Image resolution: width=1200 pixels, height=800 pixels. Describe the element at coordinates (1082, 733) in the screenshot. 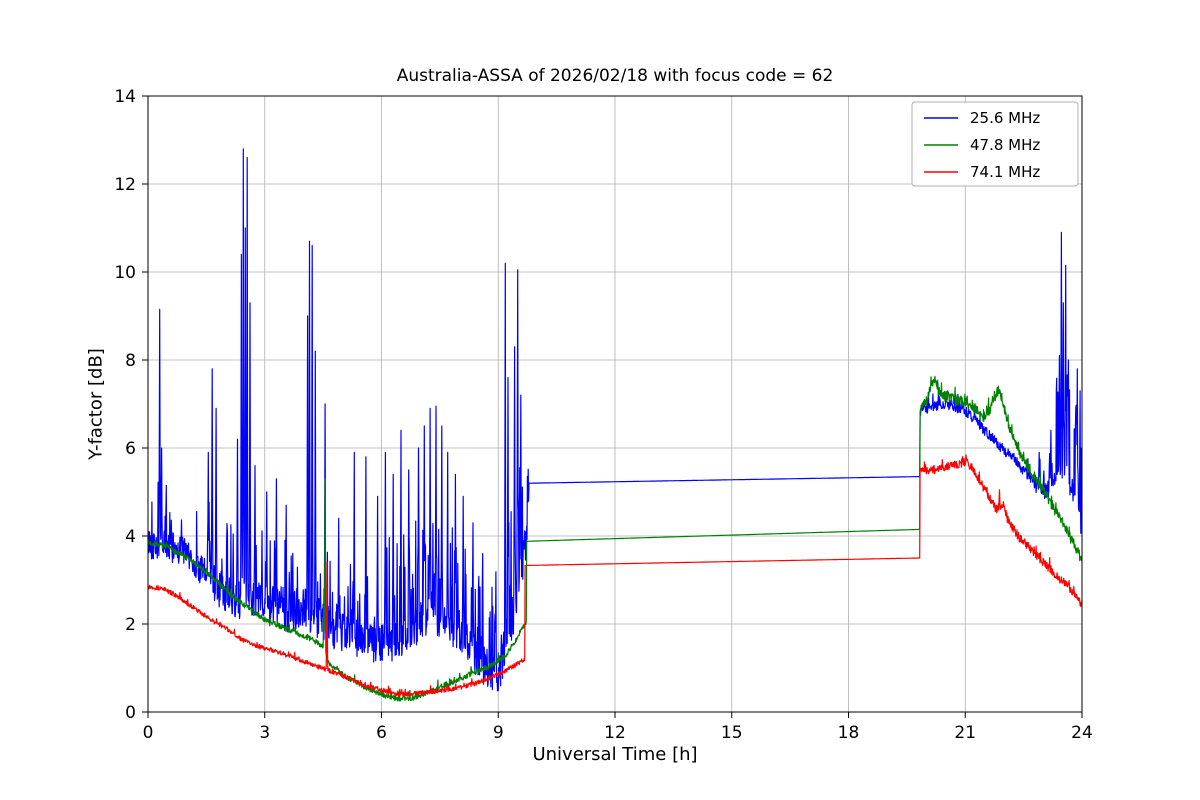

I see `x-tick-label: 24` at that location.